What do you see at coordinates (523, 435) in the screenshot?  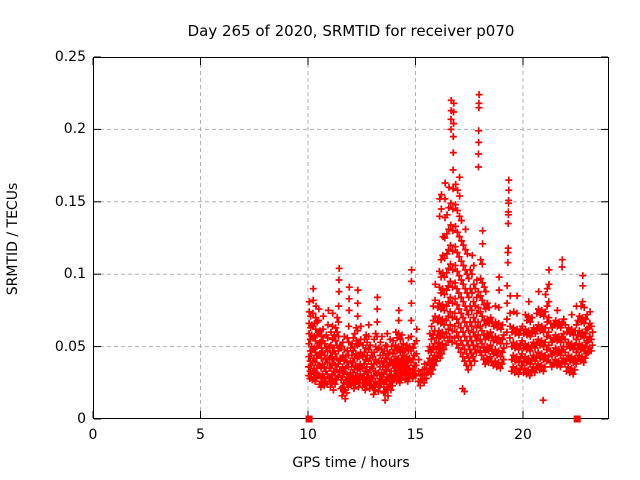 I see `x-tick-label: 20` at bounding box center [523, 435].